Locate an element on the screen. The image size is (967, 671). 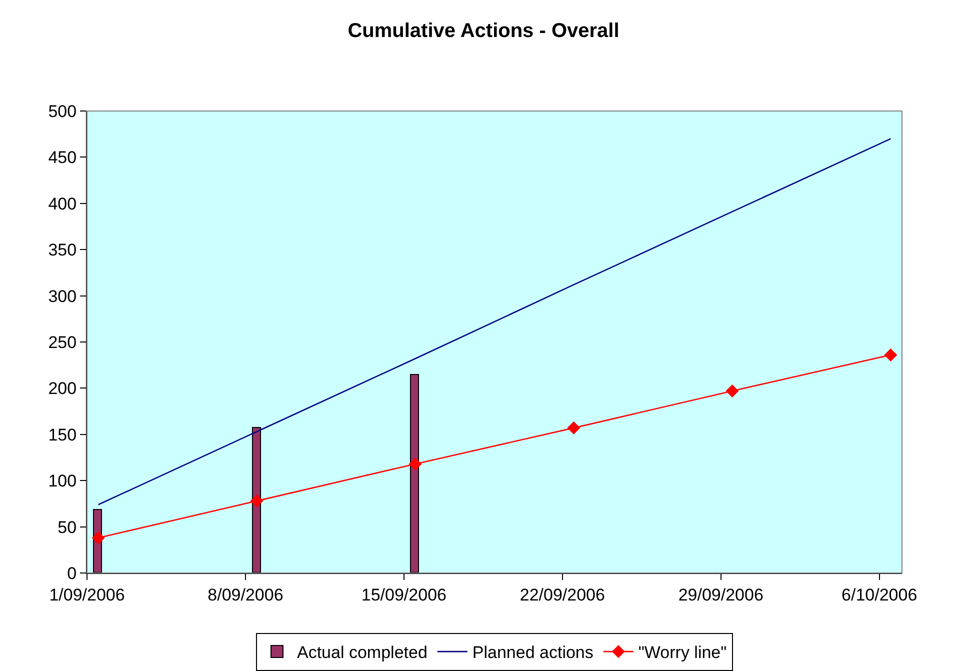
y-tick-label: 0 is located at coordinates (72, 573).